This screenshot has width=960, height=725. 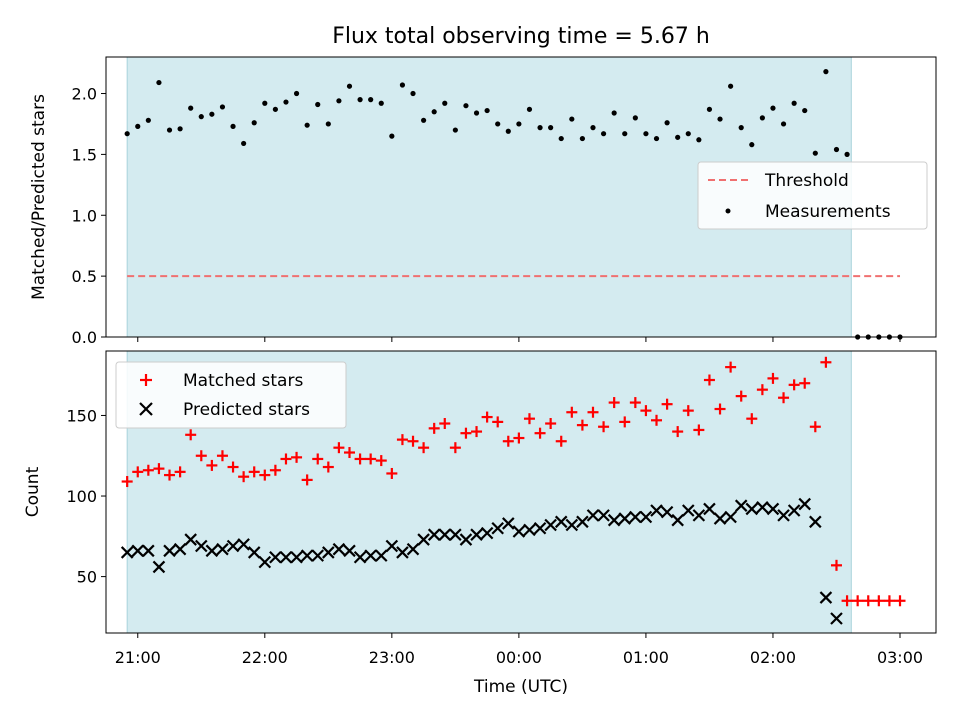 What do you see at coordinates (81, 415) in the screenshot?
I see `count-y-tick-label: 150` at bounding box center [81, 415].